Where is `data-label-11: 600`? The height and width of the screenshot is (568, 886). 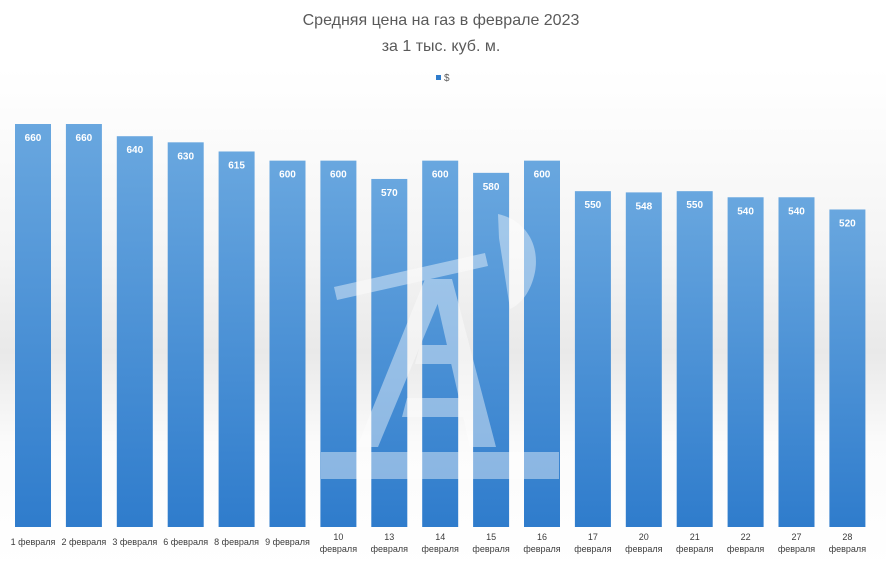 data-label-11: 600 is located at coordinates (542, 175).